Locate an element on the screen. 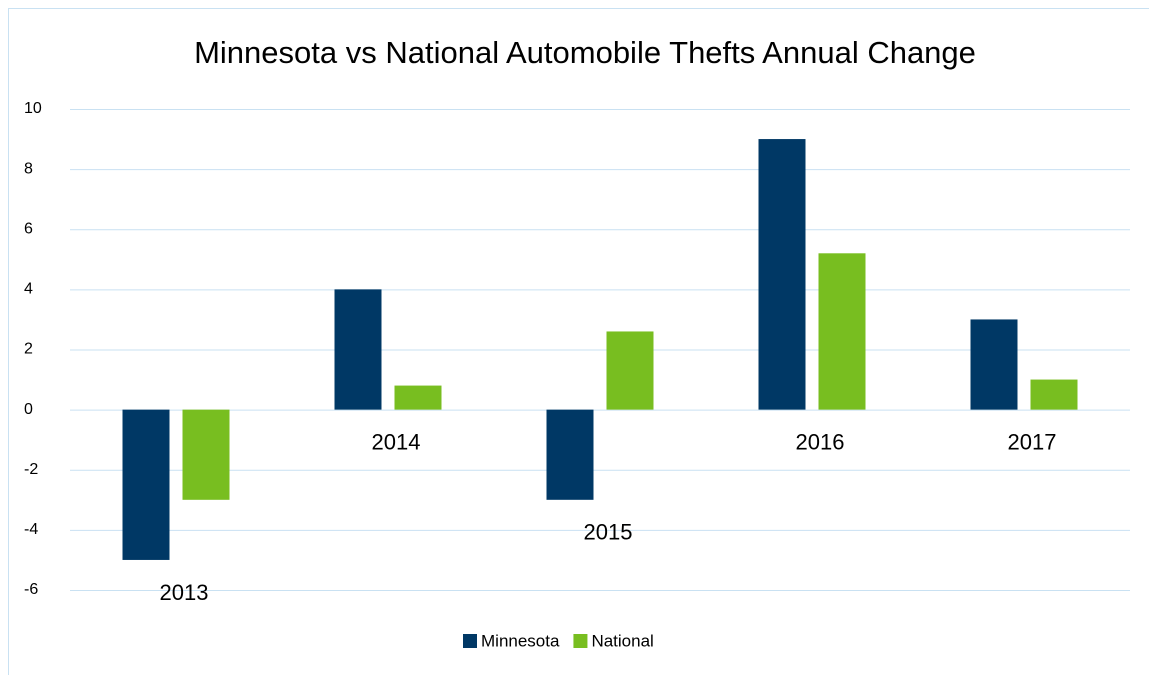 This screenshot has height=675, width=1149. y-tick-label: 8 is located at coordinates (28, 168).